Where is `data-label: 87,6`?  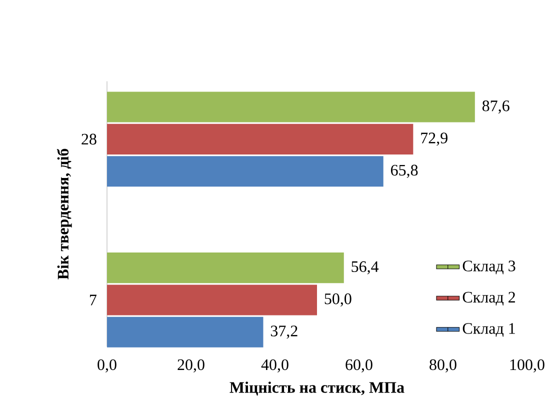
data-label: 87,6 is located at coordinates (496, 107).